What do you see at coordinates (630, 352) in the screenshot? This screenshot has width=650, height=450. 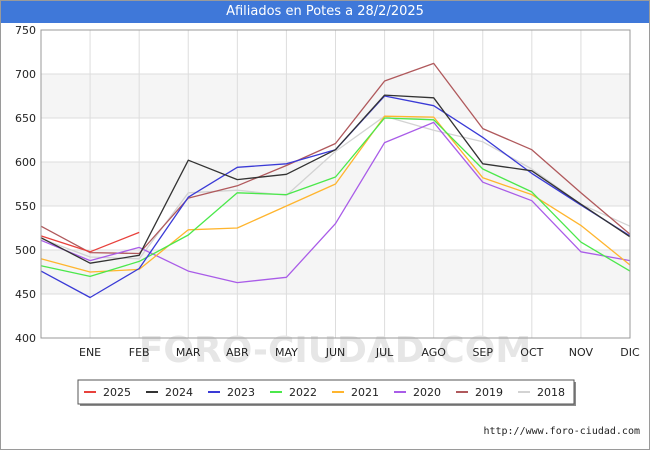 I see `x-tick-label: DIC` at bounding box center [630, 352].